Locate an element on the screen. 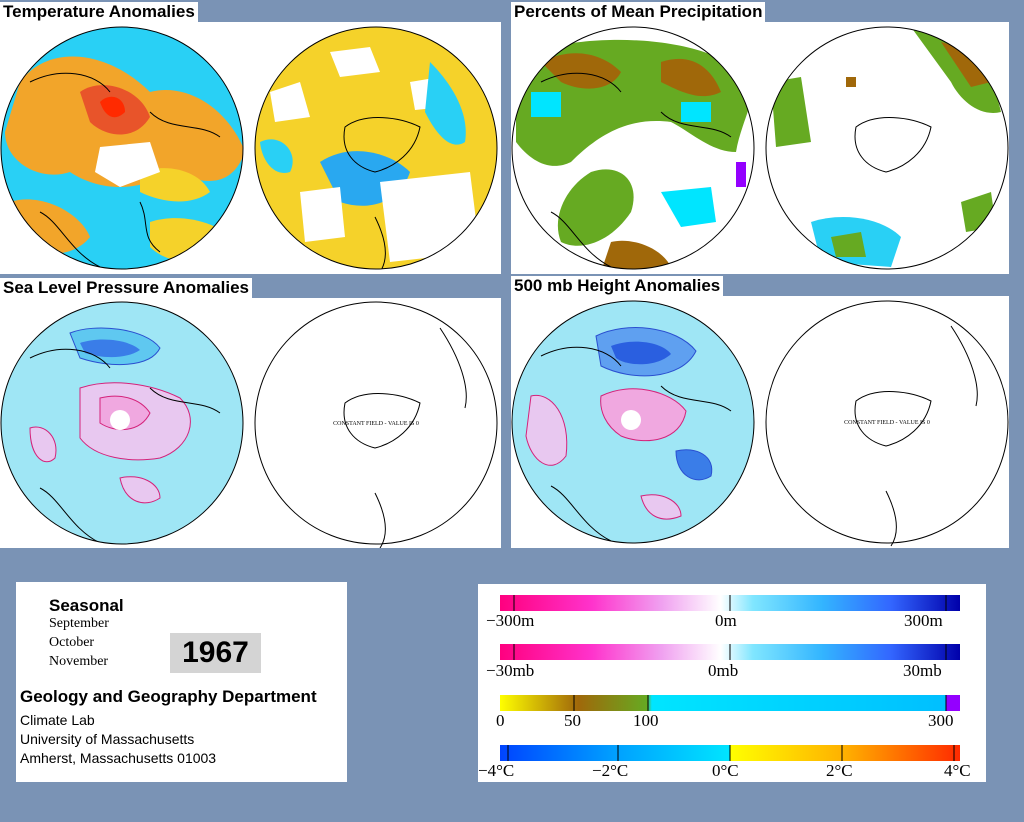 Image resolution: width=1024 pixels, height=822 pixels. temperature-maps is located at coordinates (249, 148).